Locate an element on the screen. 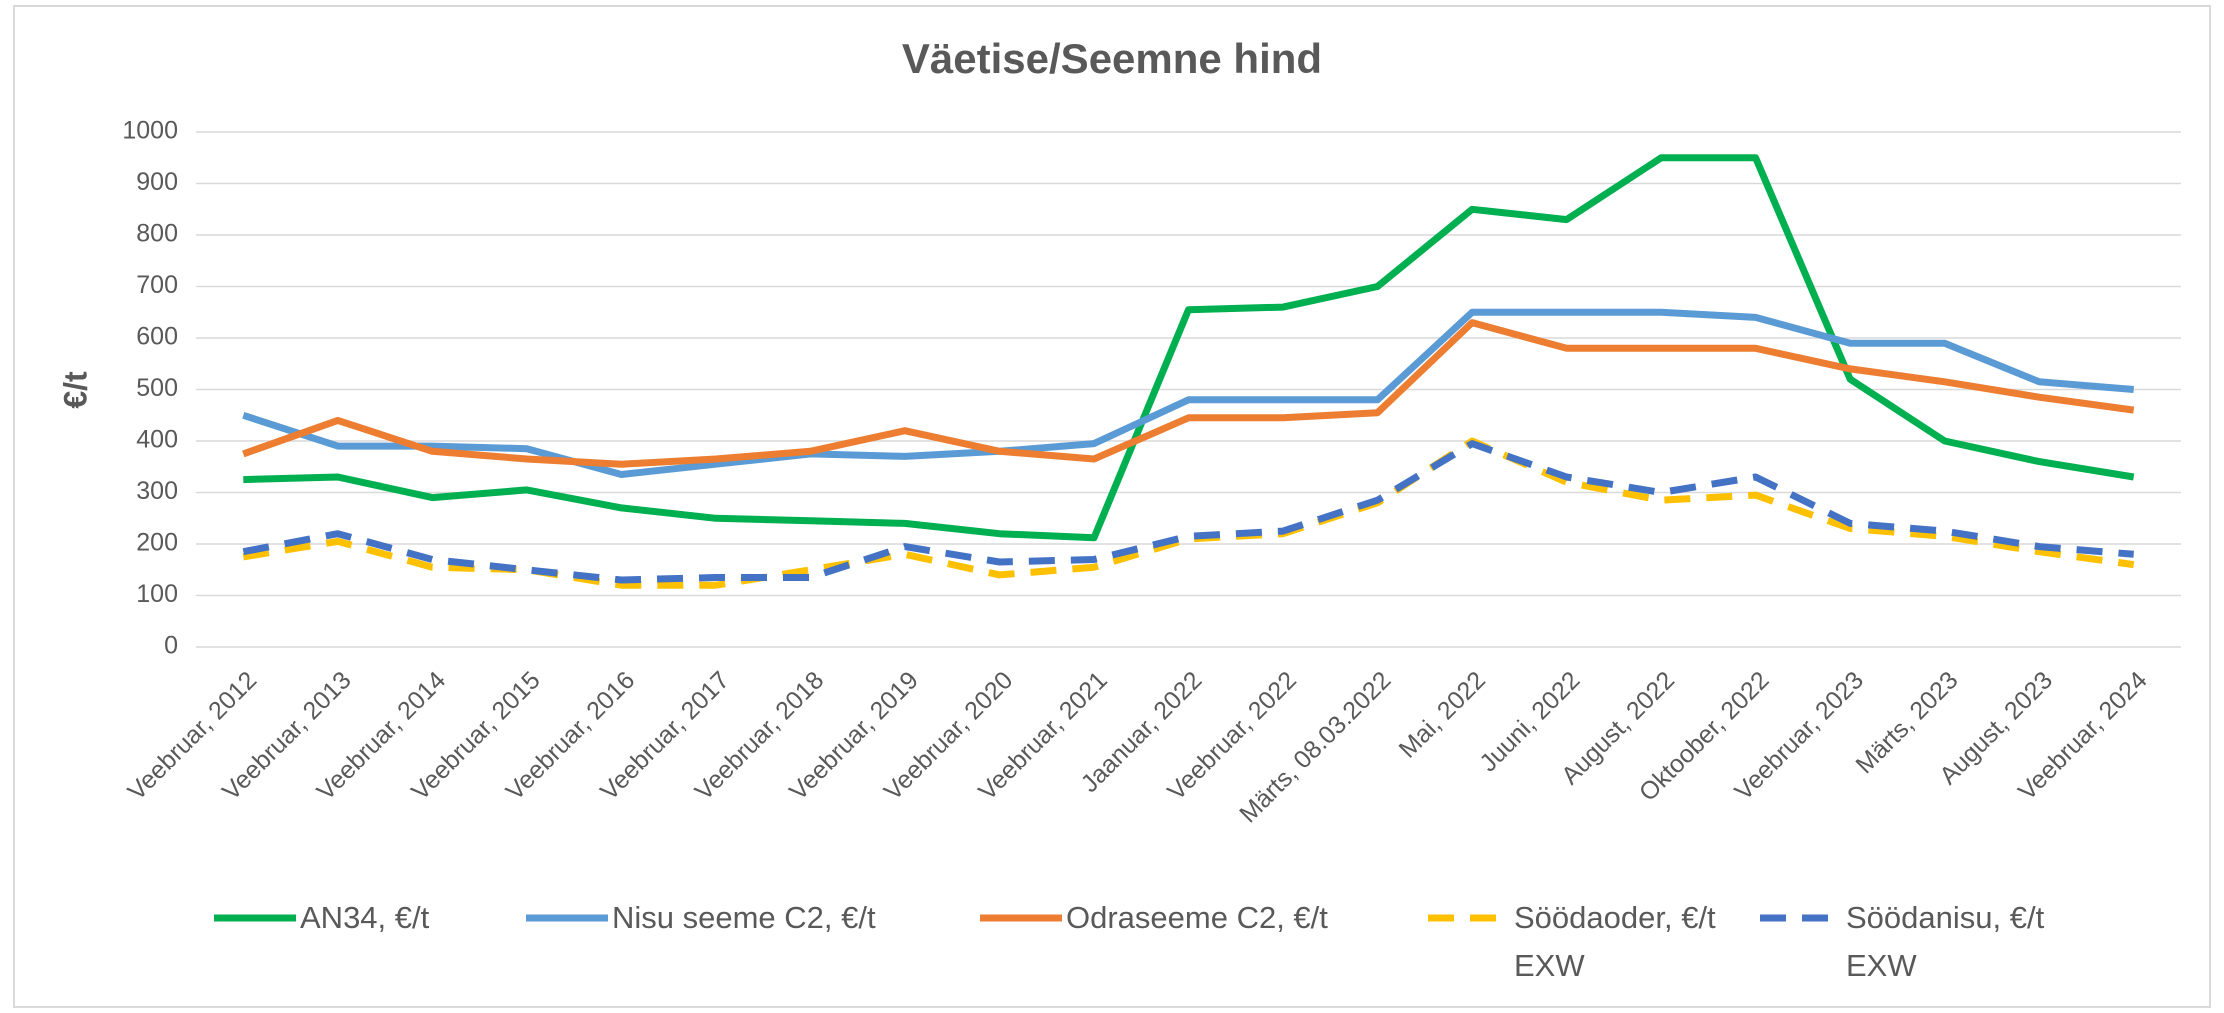 This screenshot has width=2224, height=1013. legend-item: Söödaoder, €/t EXW is located at coordinates (1574, 942).